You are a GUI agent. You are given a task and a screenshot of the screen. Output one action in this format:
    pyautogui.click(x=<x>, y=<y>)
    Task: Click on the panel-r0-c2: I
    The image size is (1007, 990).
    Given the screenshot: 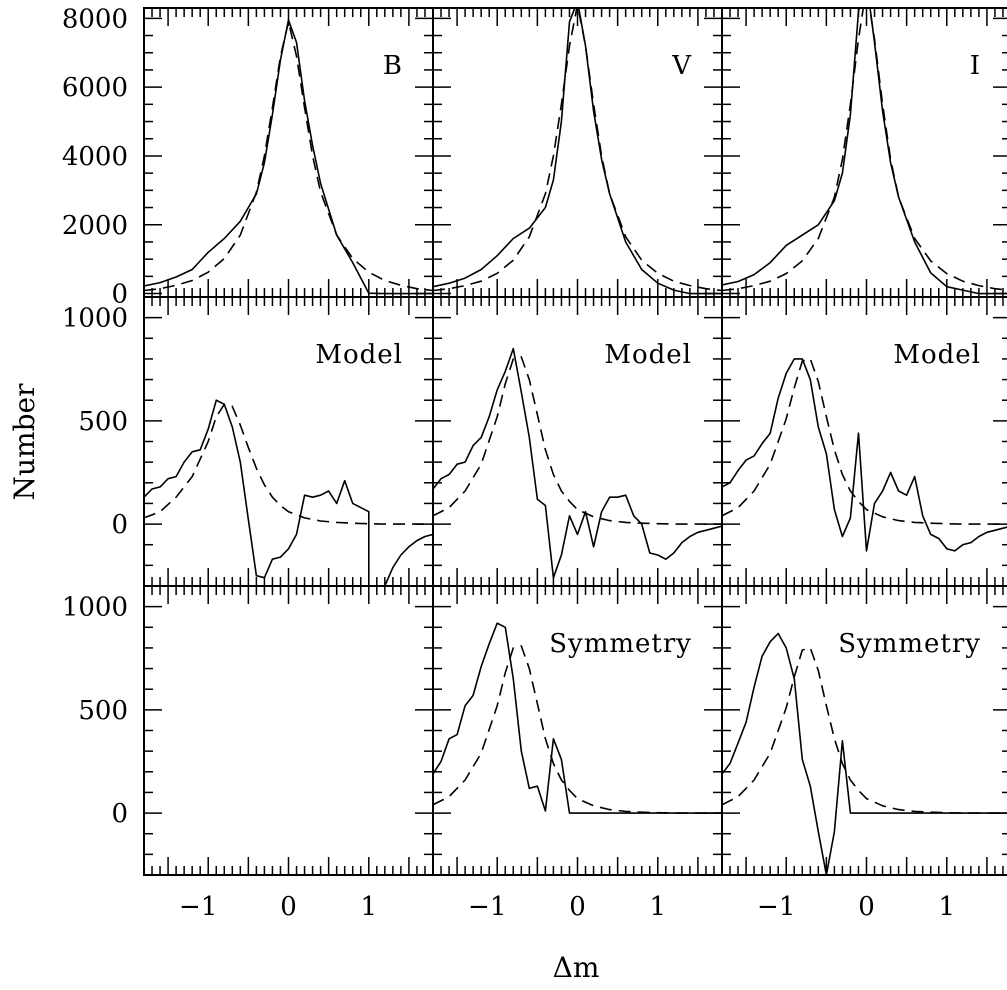 What is the action you would take?
    pyautogui.click(x=864, y=152)
    